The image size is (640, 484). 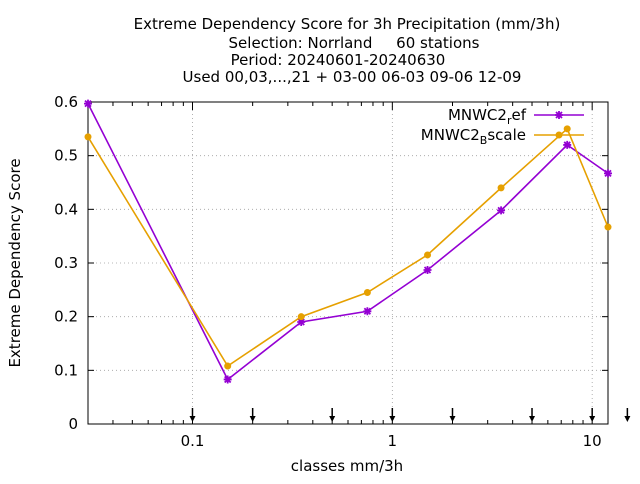 What do you see at coordinates (15, 262) in the screenshot?
I see `y-axis-label: Extreme Dependency Score` at bounding box center [15, 262].